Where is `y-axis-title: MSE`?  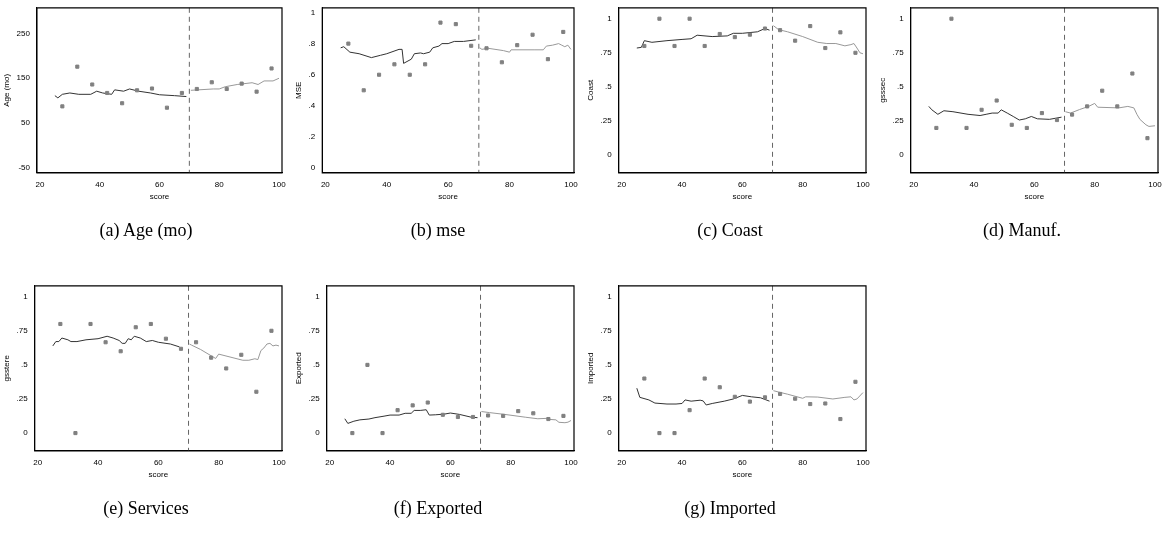
y-axis-title: MSE is located at coordinates (298, 90).